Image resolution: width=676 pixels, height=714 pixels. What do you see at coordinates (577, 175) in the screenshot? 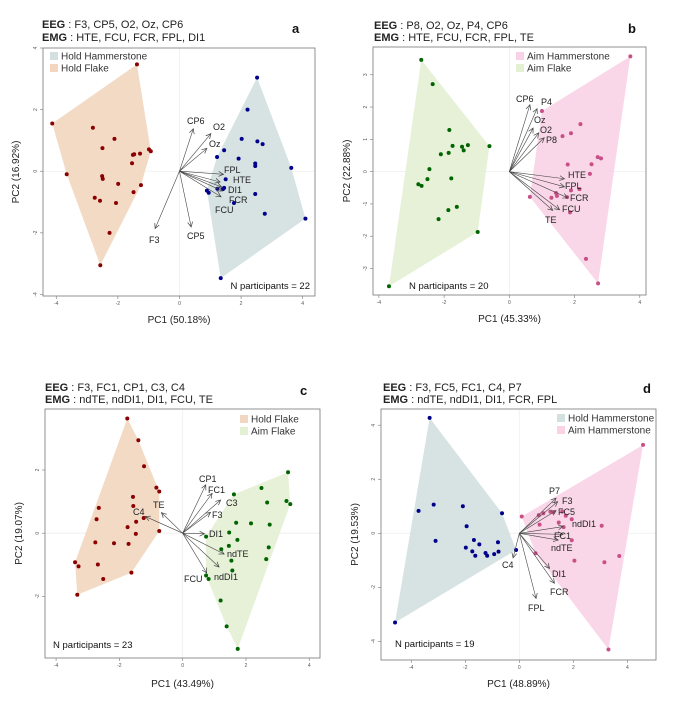
I see `loading-label: HTE` at bounding box center [577, 175].